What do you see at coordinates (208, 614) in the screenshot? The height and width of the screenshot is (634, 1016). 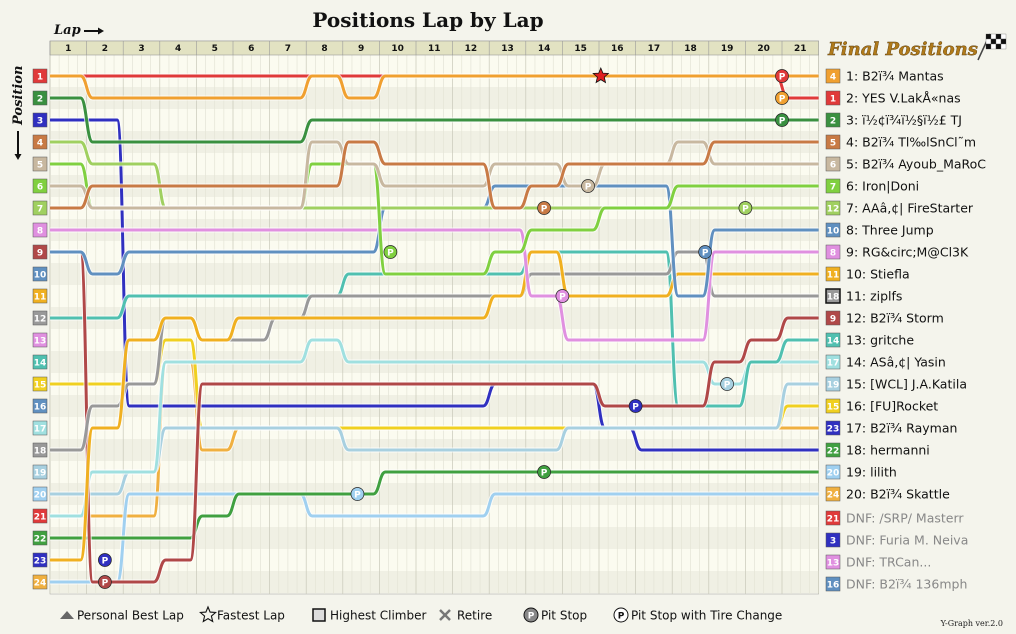 I see `fastest-lap-icon` at bounding box center [208, 614].